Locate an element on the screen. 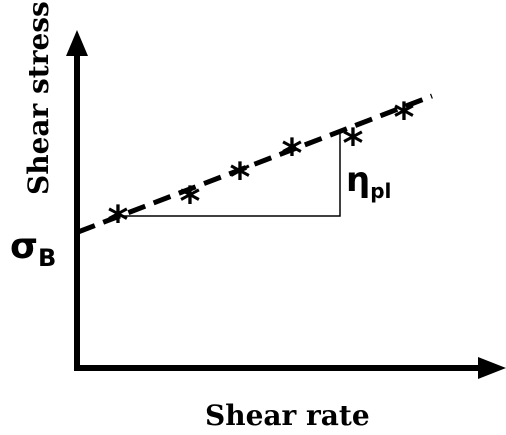  x-axis-title: Shear rate is located at coordinates (287, 415).